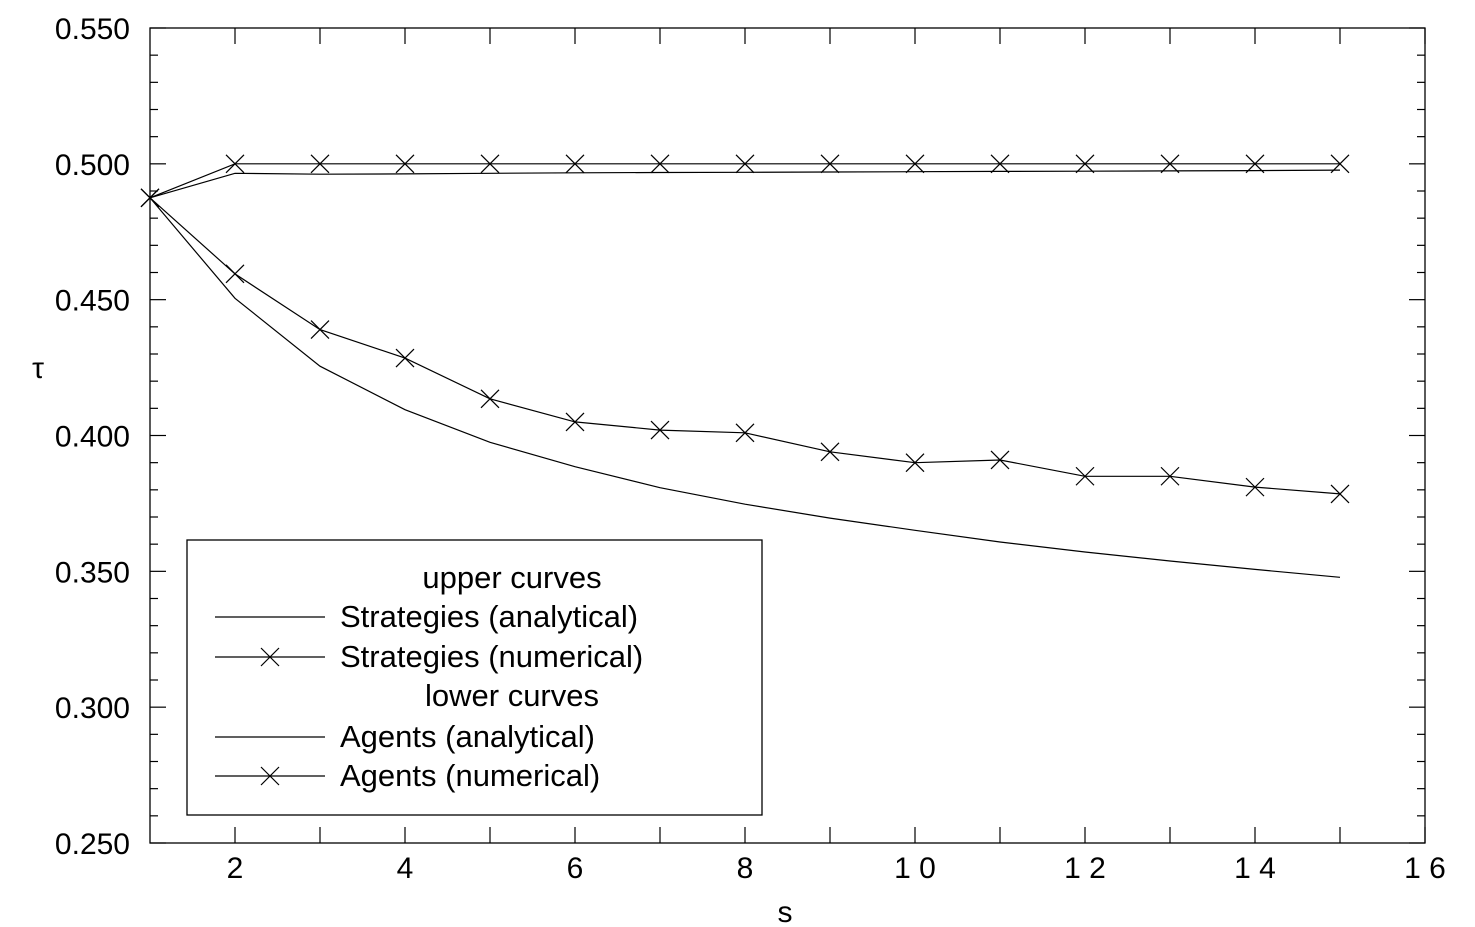  I want to click on series-line-strategies-numerical, so click(744, 181).